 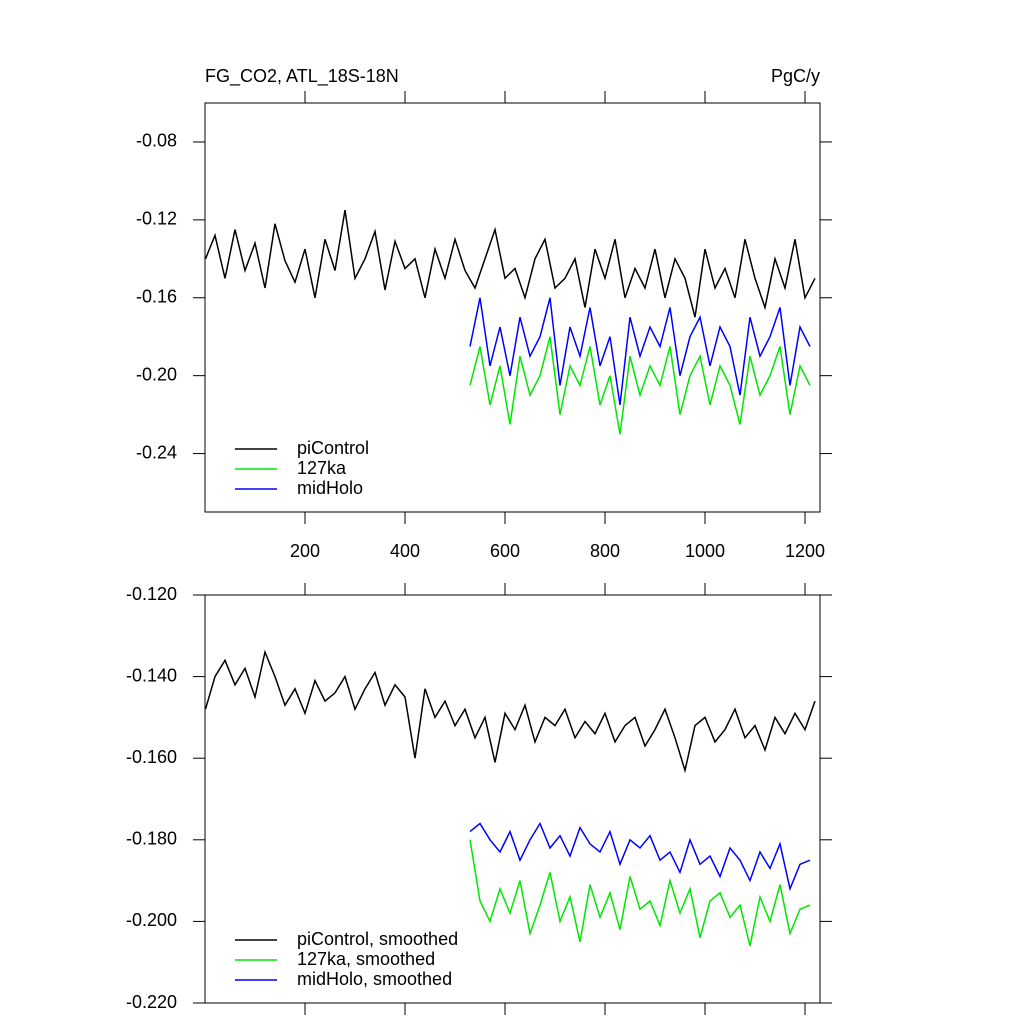 I want to click on y-tick-label: -0.200, so click(x=151, y=920).